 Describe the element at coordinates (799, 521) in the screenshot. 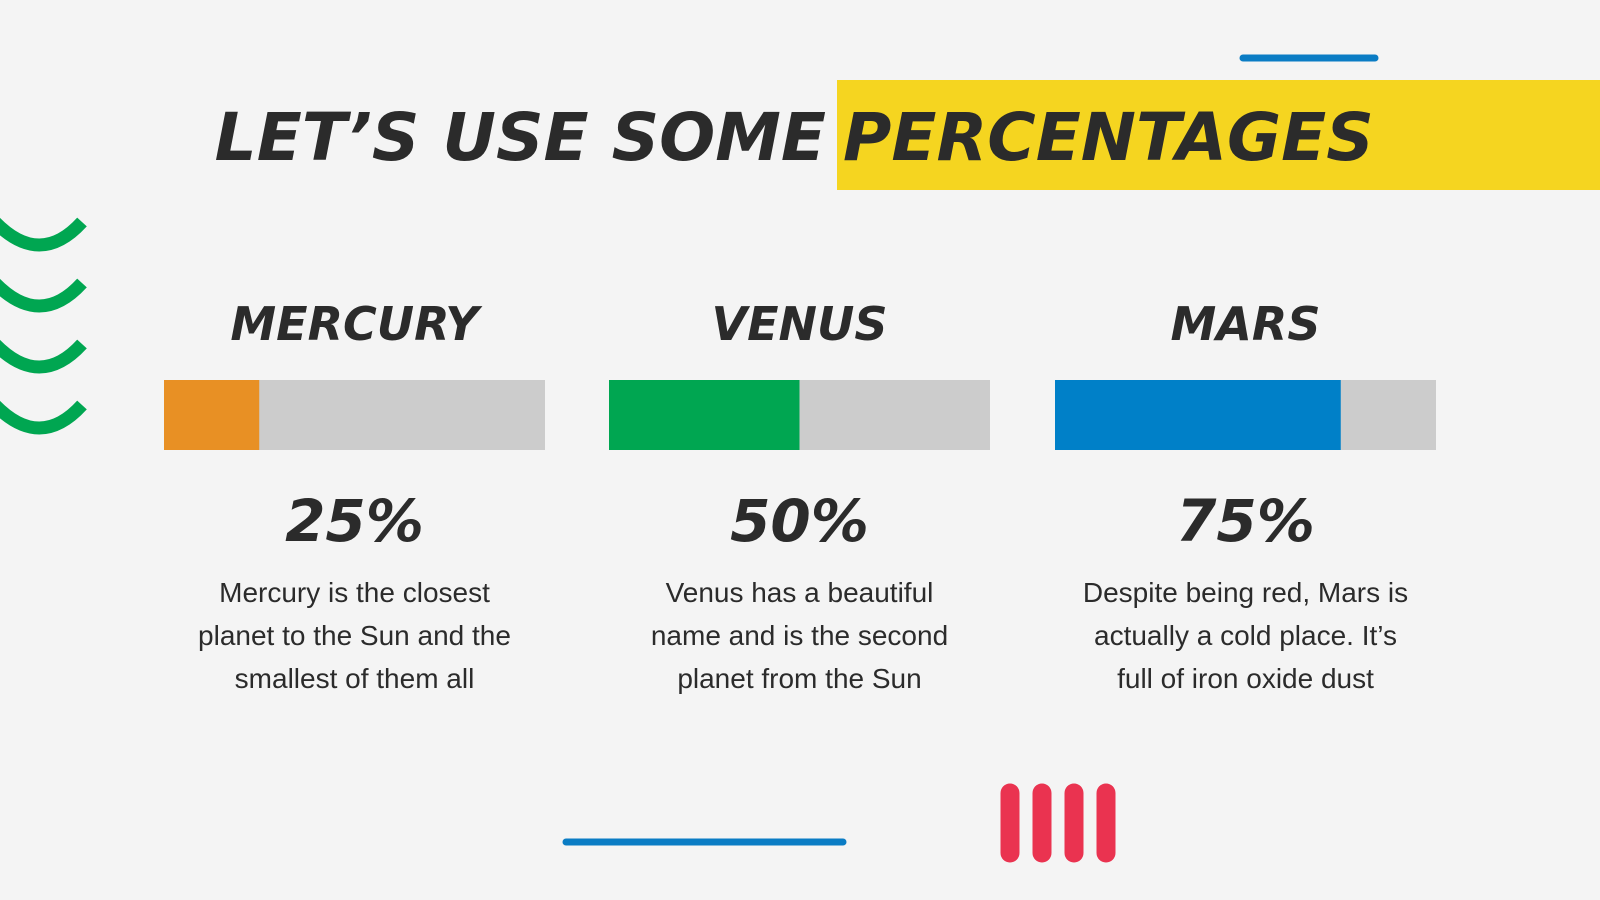

I see `percentage: 50%` at that location.